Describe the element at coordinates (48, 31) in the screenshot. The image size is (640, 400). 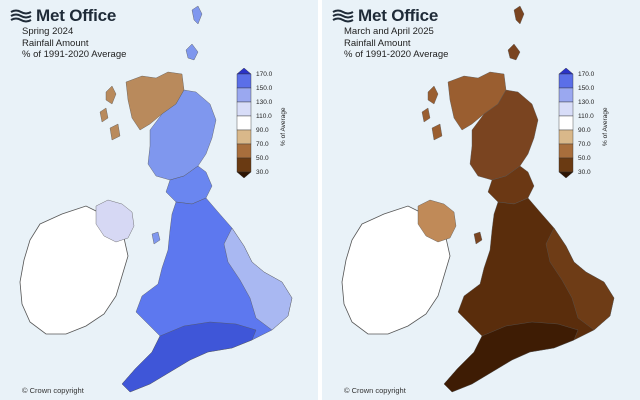
I see `caption-period: Spring 2024` at that location.